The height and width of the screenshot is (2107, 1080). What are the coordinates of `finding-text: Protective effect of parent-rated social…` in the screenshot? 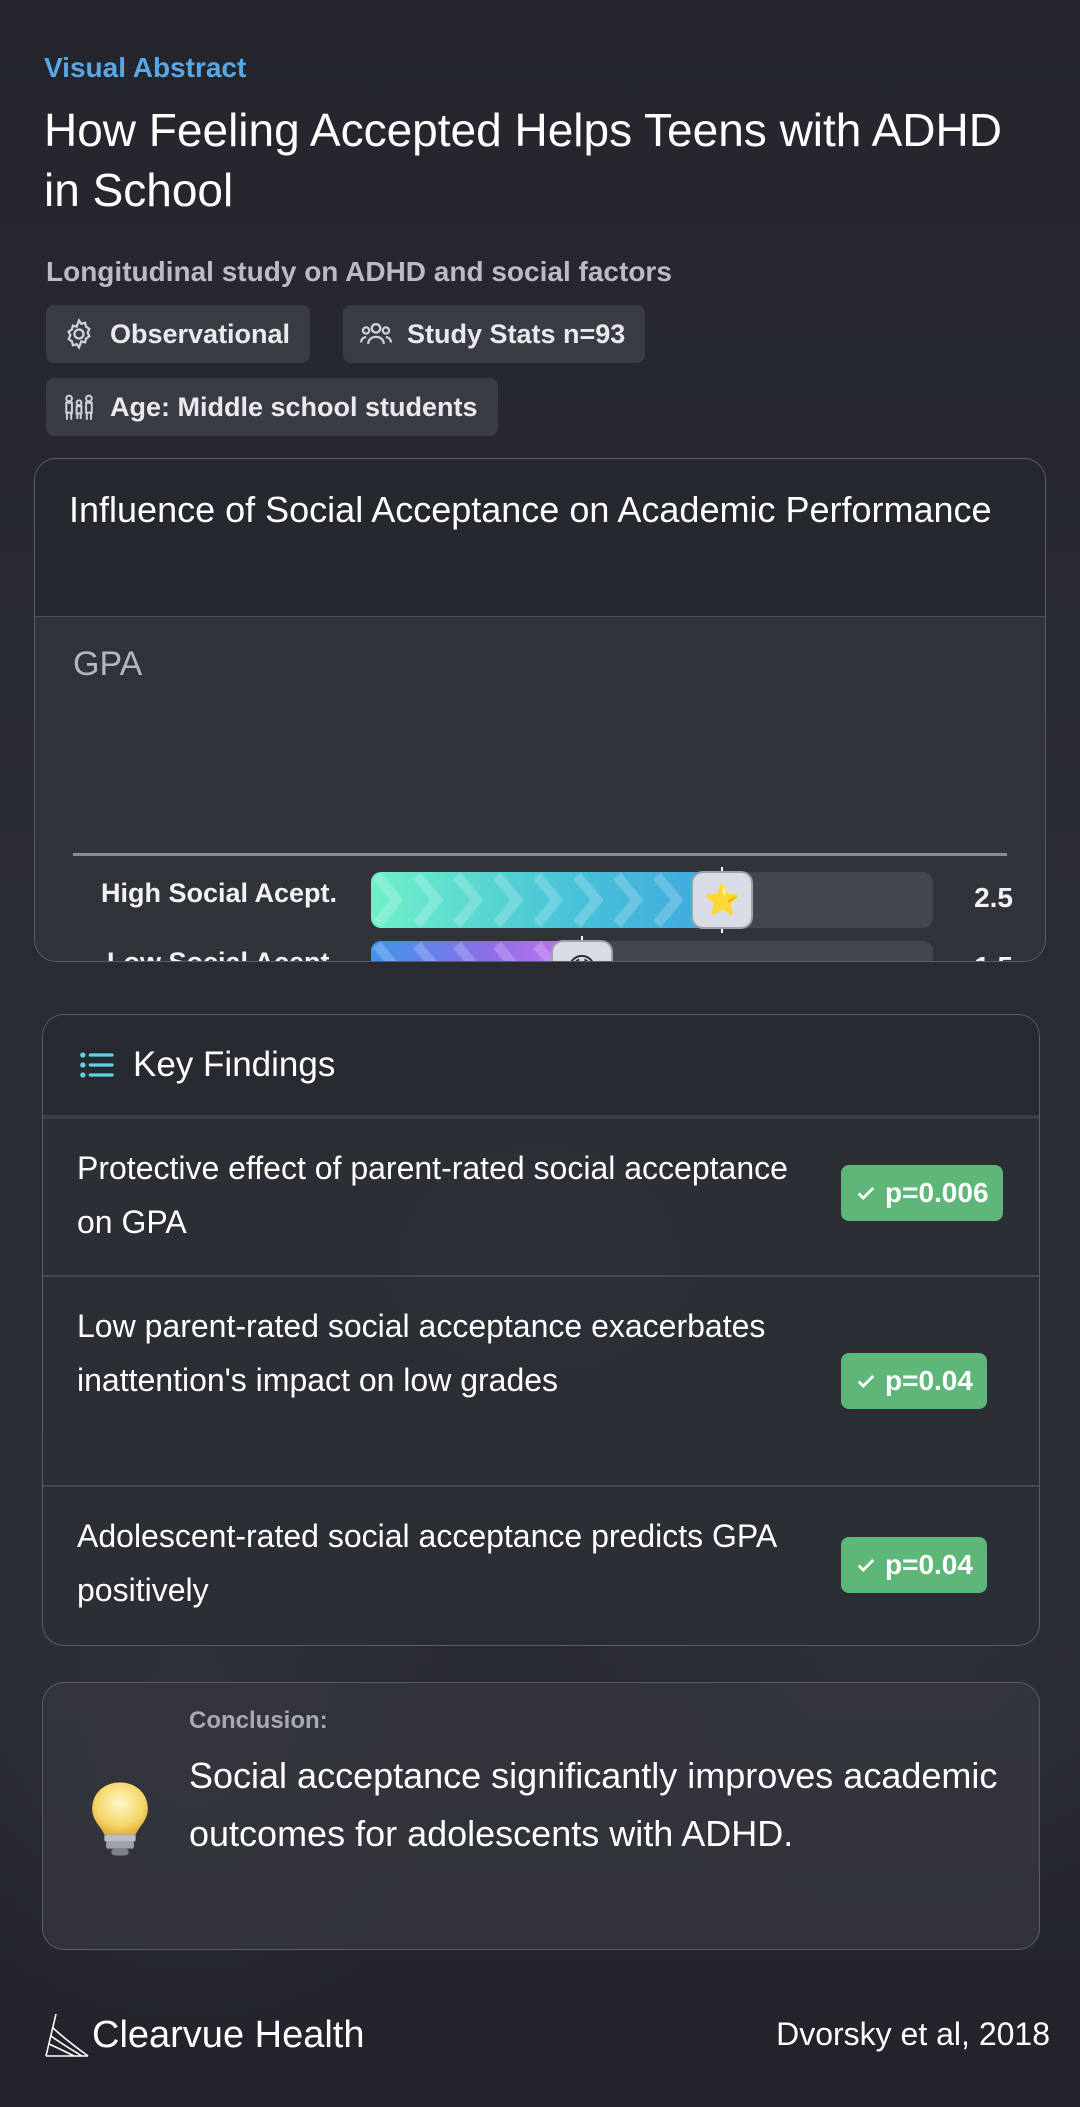 It's located at (432, 1195).